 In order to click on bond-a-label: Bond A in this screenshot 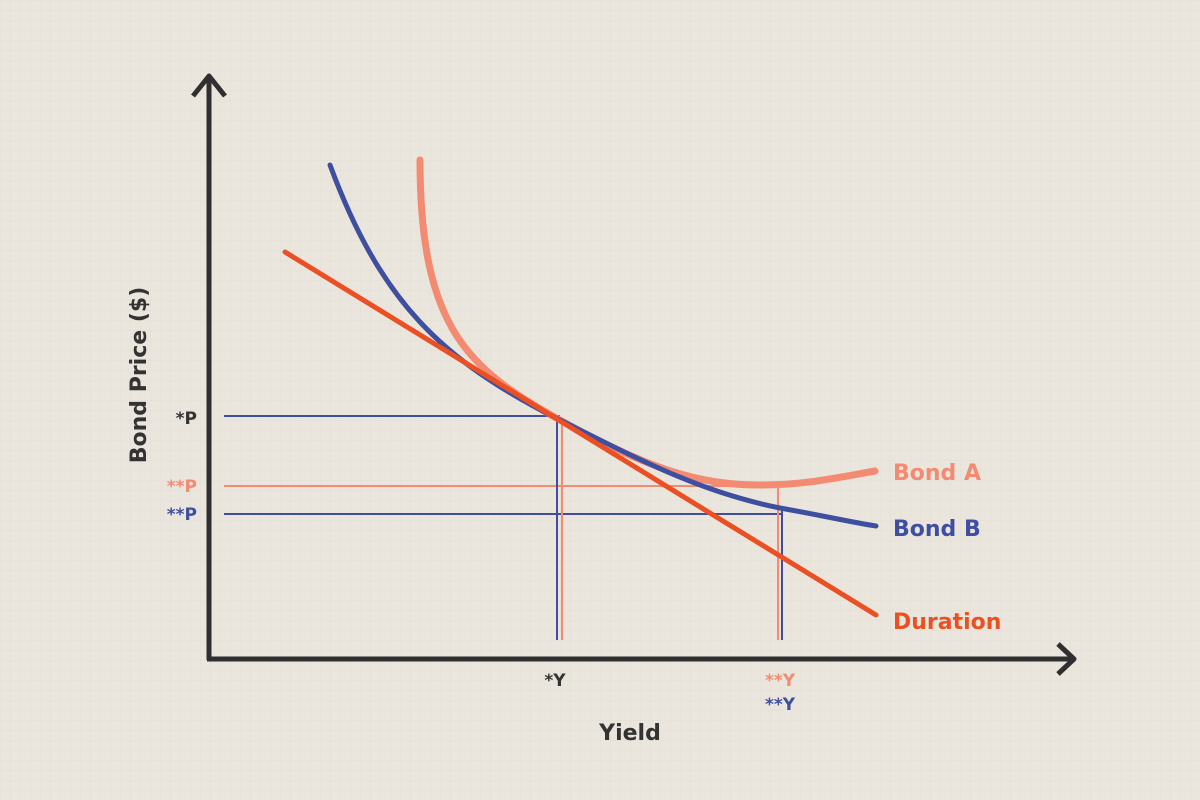, I will do `click(937, 473)`.